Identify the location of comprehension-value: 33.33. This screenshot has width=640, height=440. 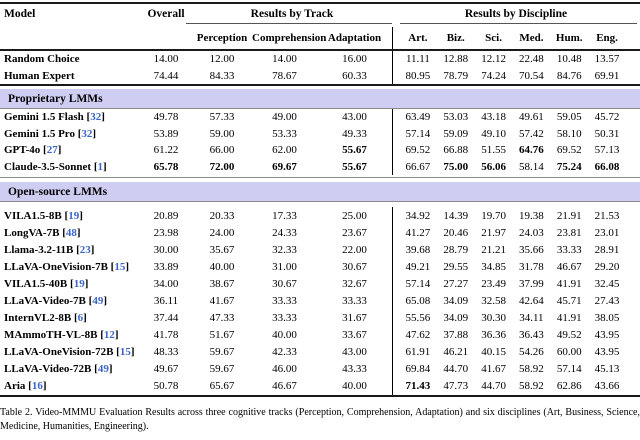
(284, 301).